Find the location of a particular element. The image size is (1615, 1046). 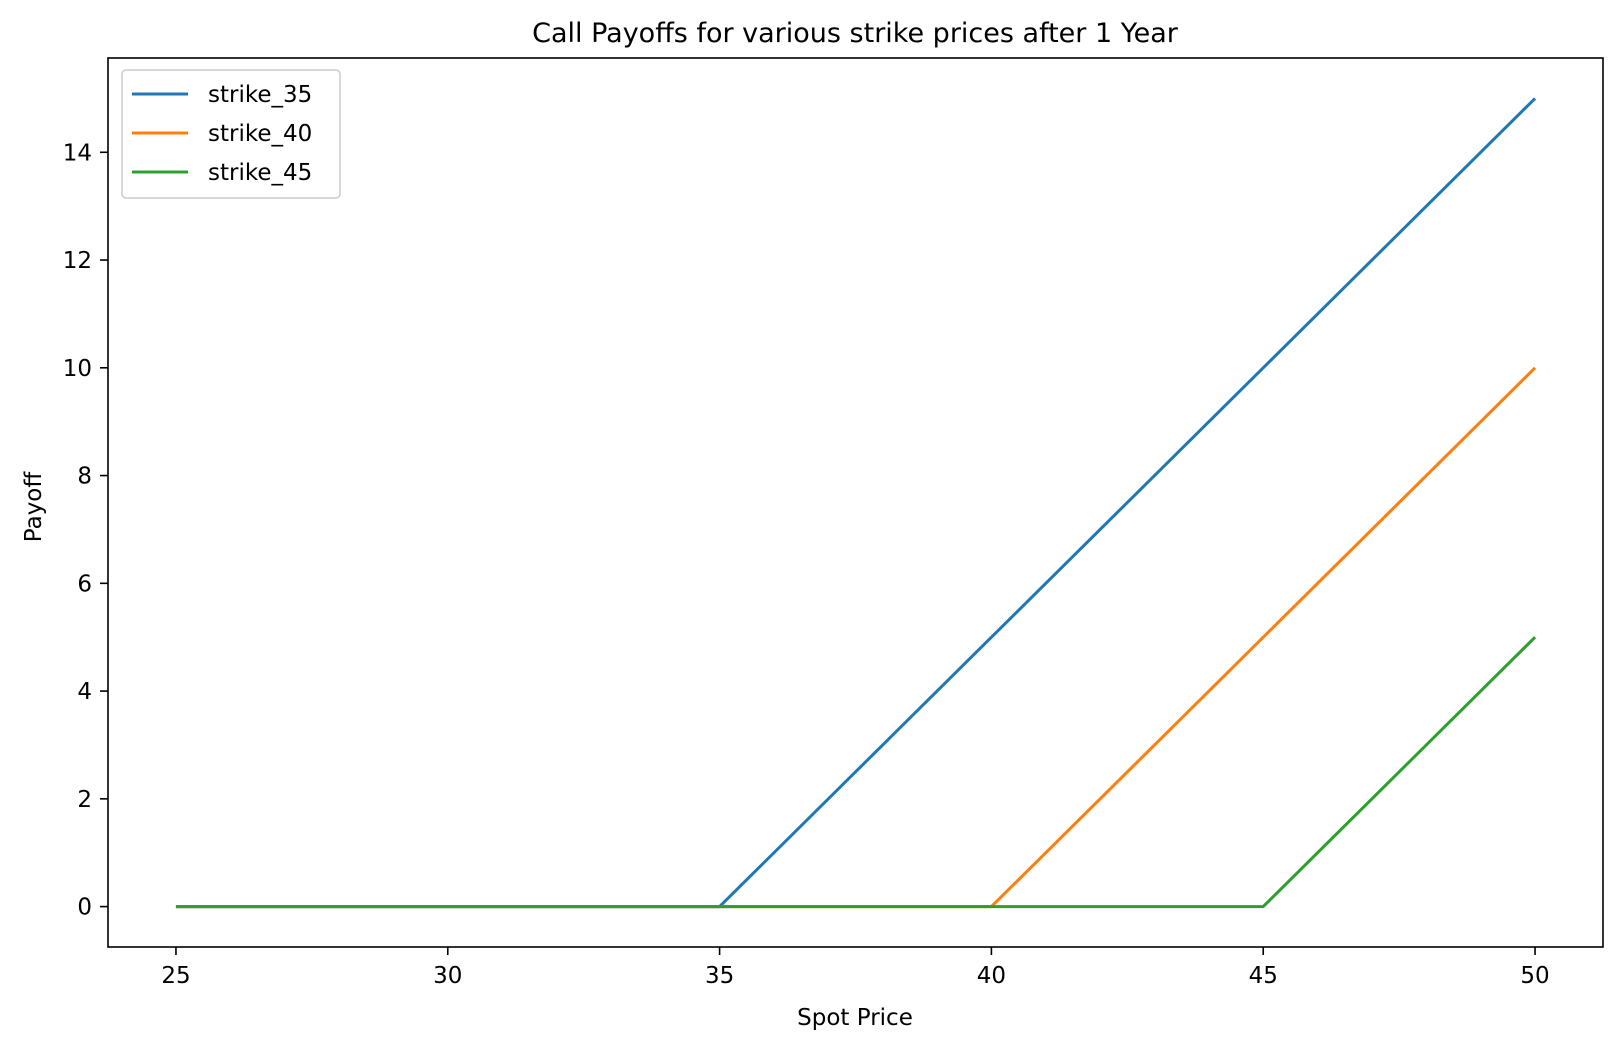

legend-label: strike_35 is located at coordinates (260, 95).